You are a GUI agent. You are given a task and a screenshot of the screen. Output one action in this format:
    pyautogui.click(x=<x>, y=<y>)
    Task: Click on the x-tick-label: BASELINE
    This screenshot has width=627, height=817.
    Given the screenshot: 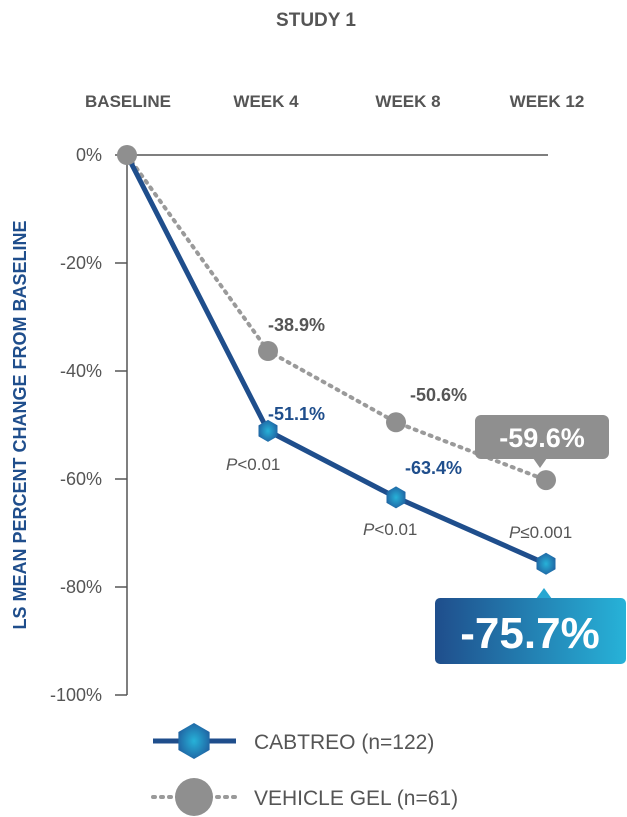 What is the action you would take?
    pyautogui.click(x=128, y=101)
    